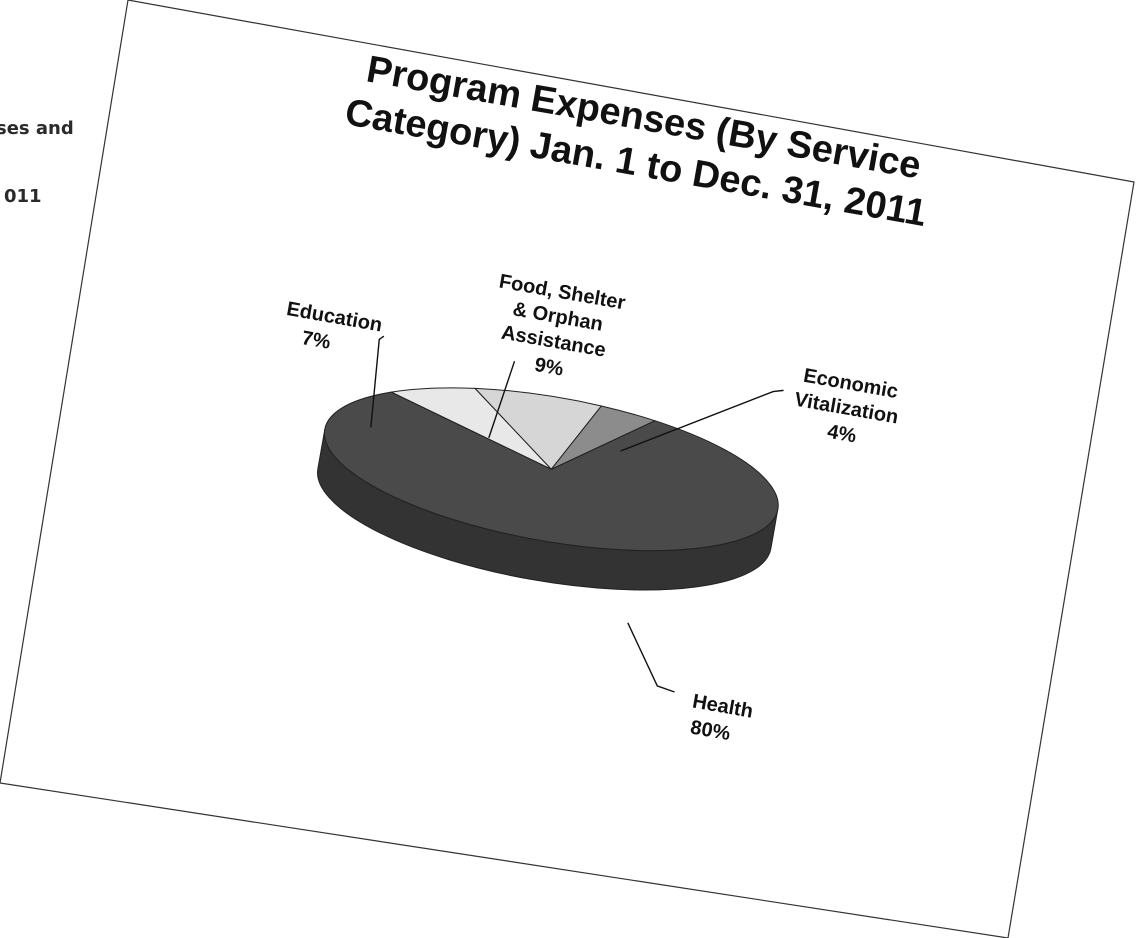 This screenshot has height=938, width=1139. Describe the element at coordinates (502, 399) in the screenshot. I see `leader-line-food` at that location.